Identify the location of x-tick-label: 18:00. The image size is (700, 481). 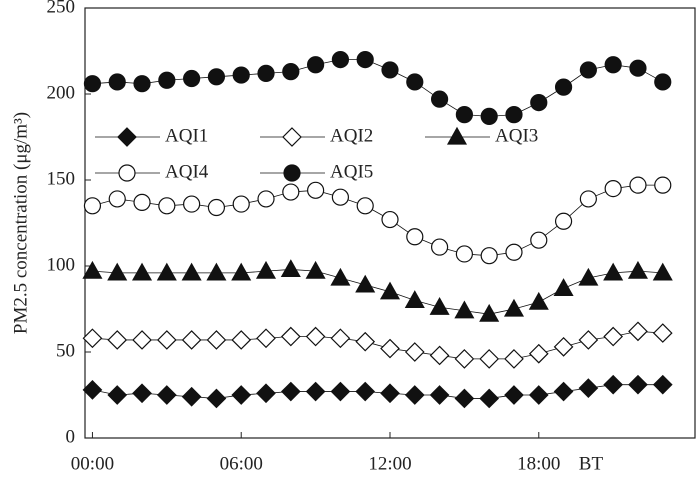
(538, 463).